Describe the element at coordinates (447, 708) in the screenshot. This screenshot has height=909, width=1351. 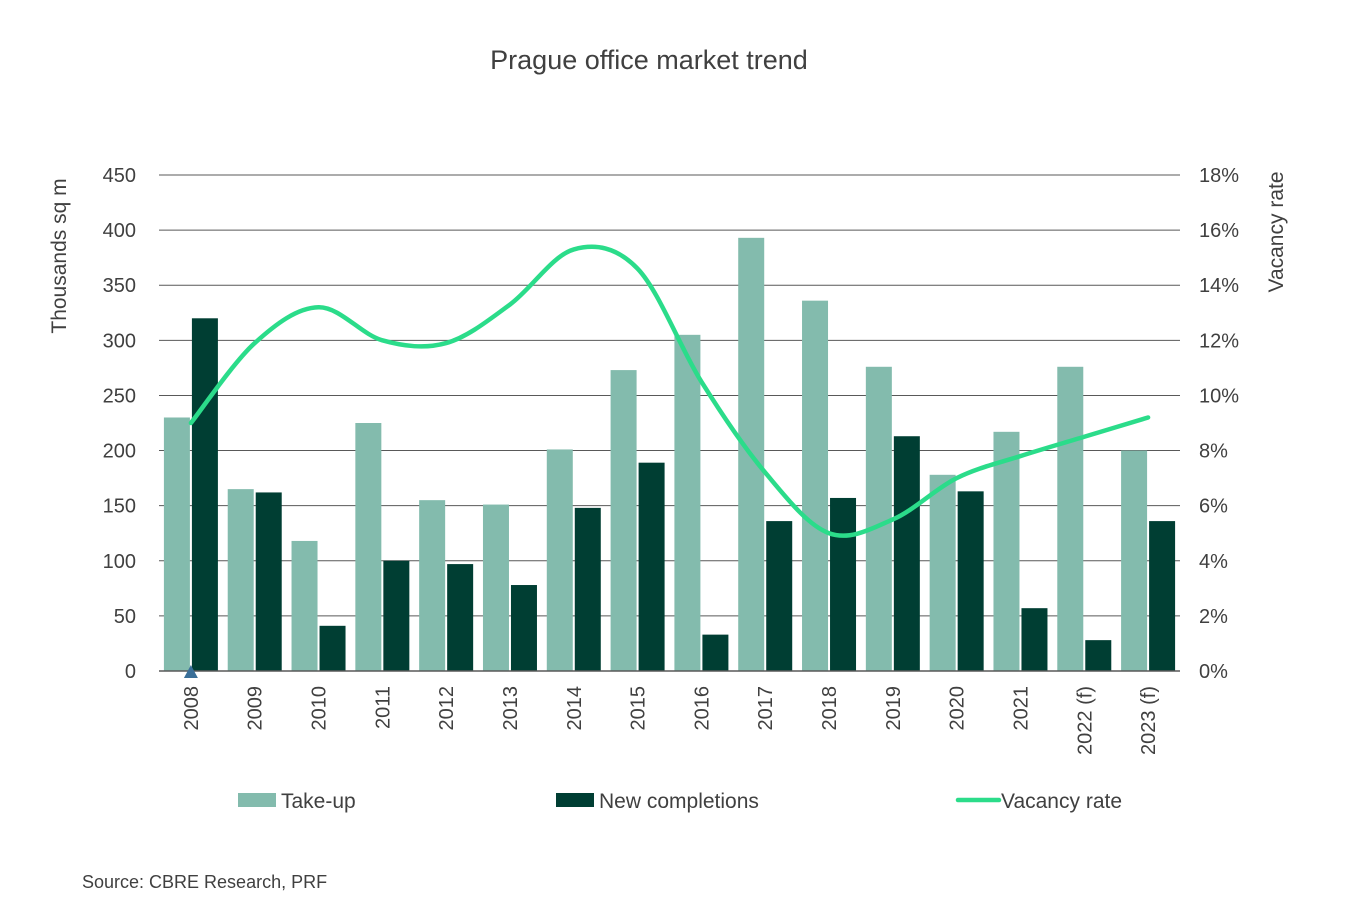
I see `x-tick-label: 2012` at that location.